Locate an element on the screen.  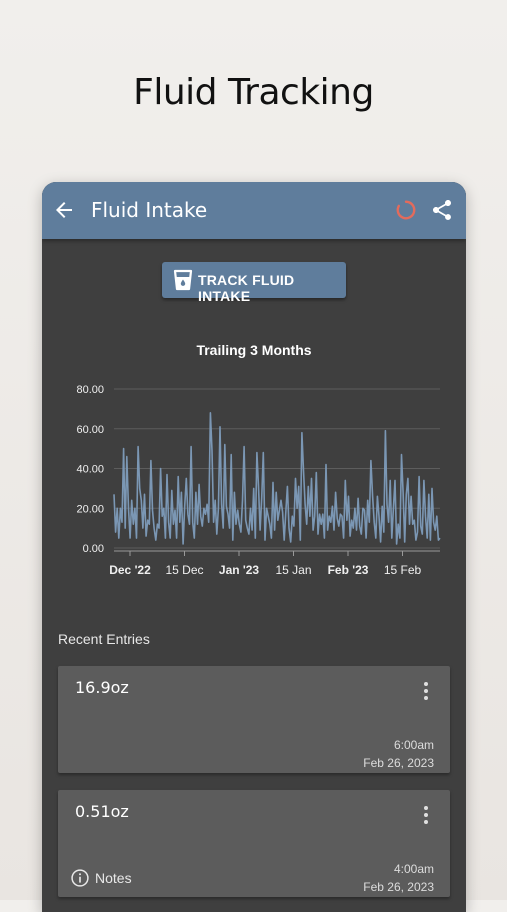
entry-amount: 16.9oz is located at coordinates (102, 687).